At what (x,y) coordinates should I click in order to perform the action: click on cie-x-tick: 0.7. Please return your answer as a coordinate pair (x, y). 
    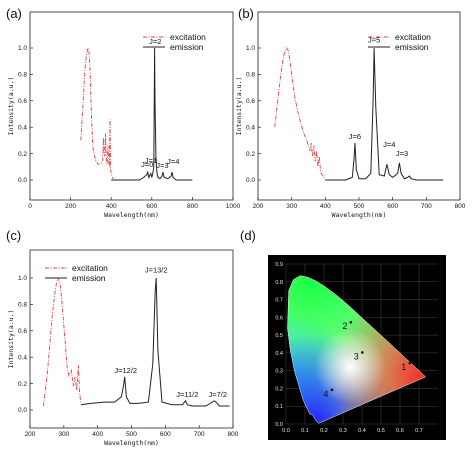
    Looking at the image, I should click on (419, 431).